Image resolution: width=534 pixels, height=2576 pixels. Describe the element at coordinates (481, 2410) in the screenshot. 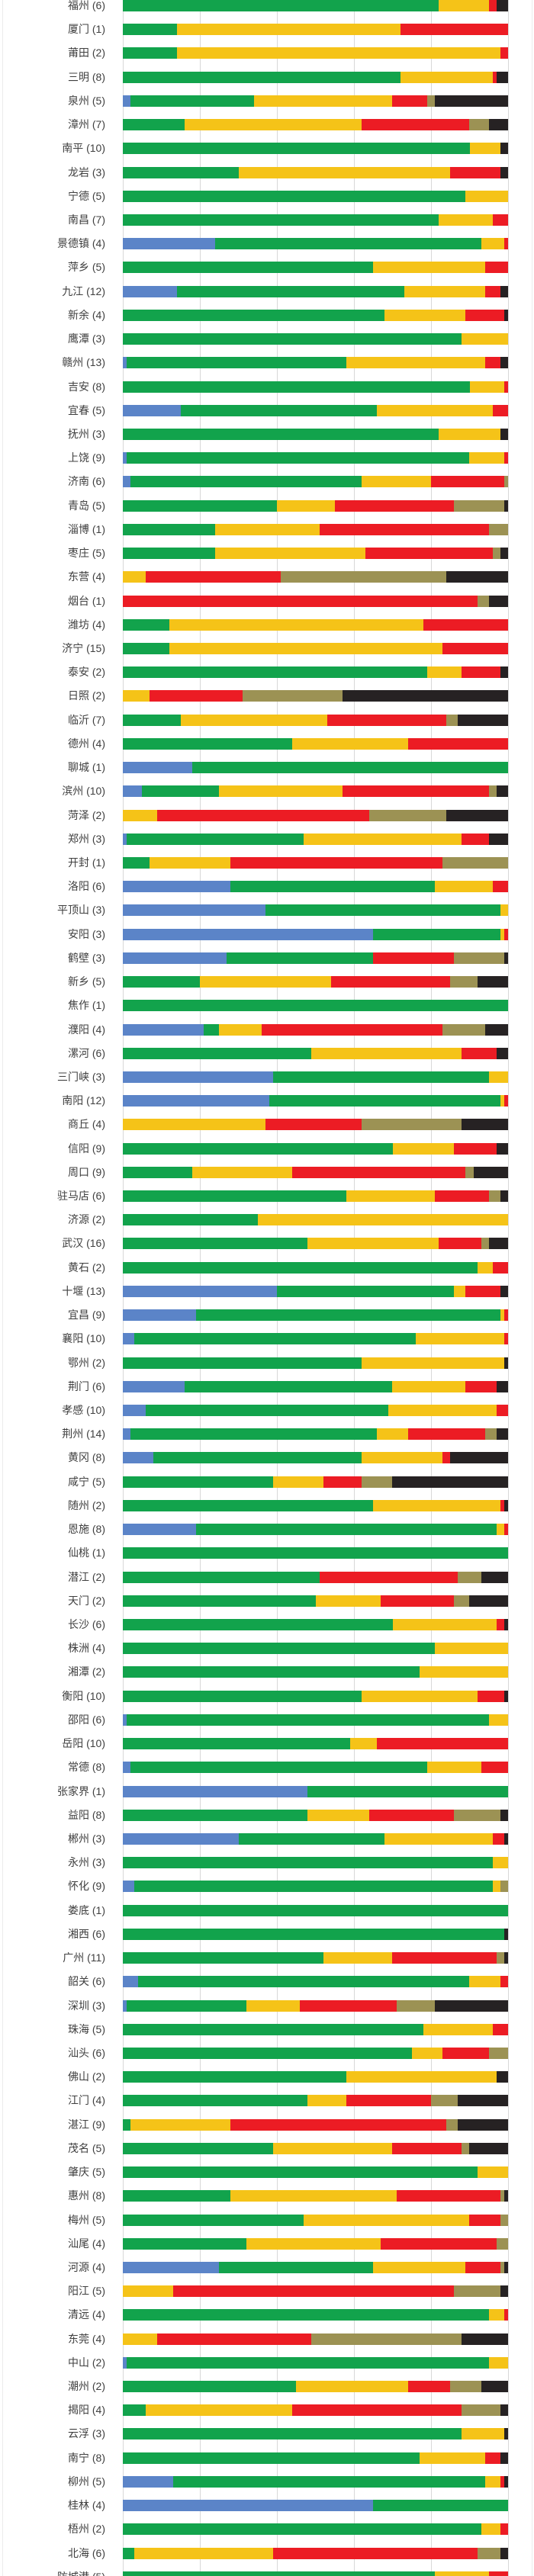

I see `bar-segment-tan` at that location.